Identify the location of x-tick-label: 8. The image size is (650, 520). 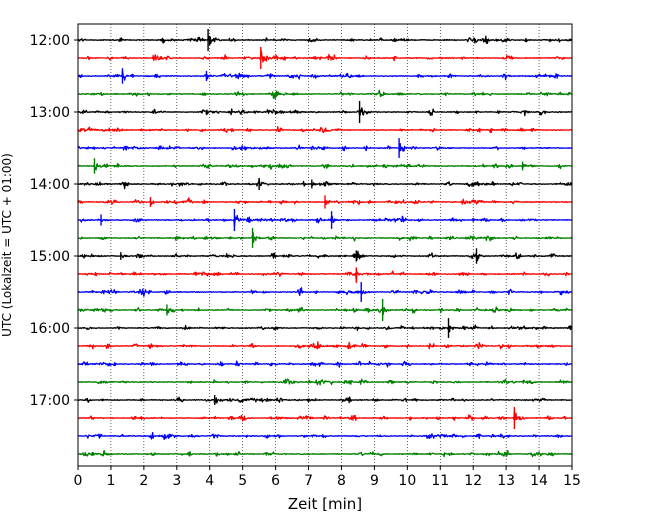
(341, 481).